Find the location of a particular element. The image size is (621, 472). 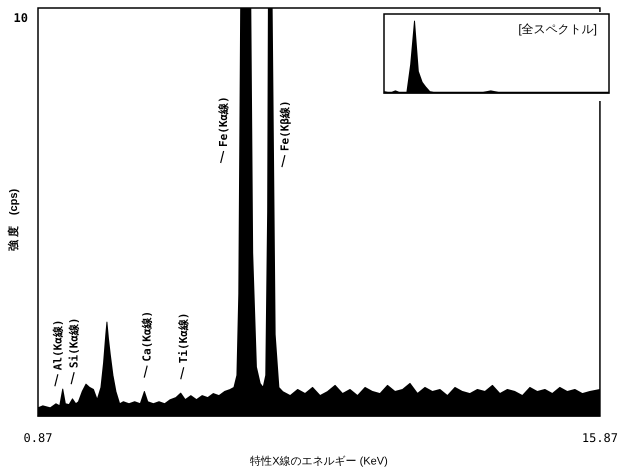

annotation: Si(Kα線) is located at coordinates (74, 342).